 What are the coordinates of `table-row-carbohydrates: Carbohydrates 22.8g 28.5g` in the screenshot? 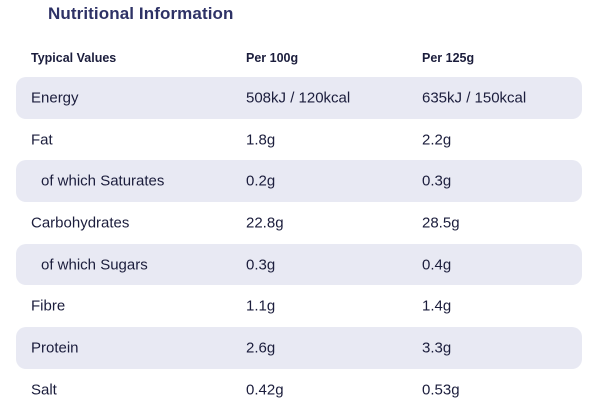 It's located at (299, 223).